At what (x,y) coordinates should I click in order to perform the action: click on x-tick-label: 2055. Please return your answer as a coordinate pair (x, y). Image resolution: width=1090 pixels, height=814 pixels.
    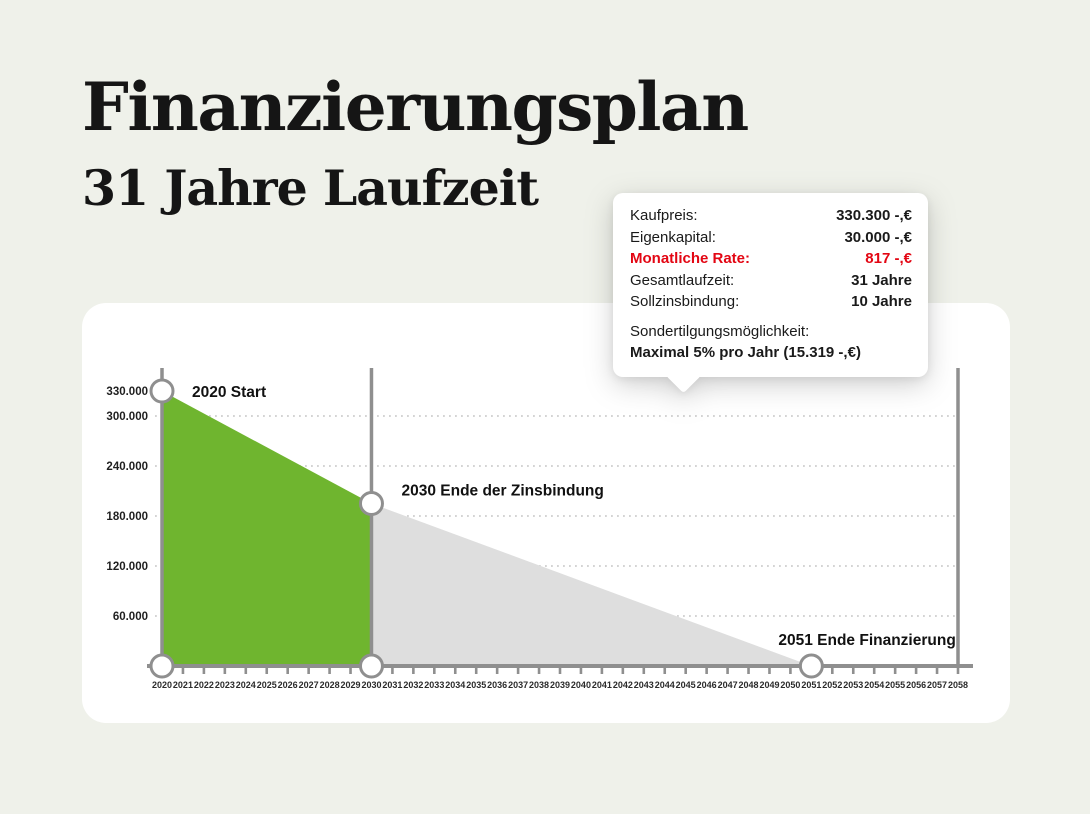
    Looking at the image, I should click on (895, 685).